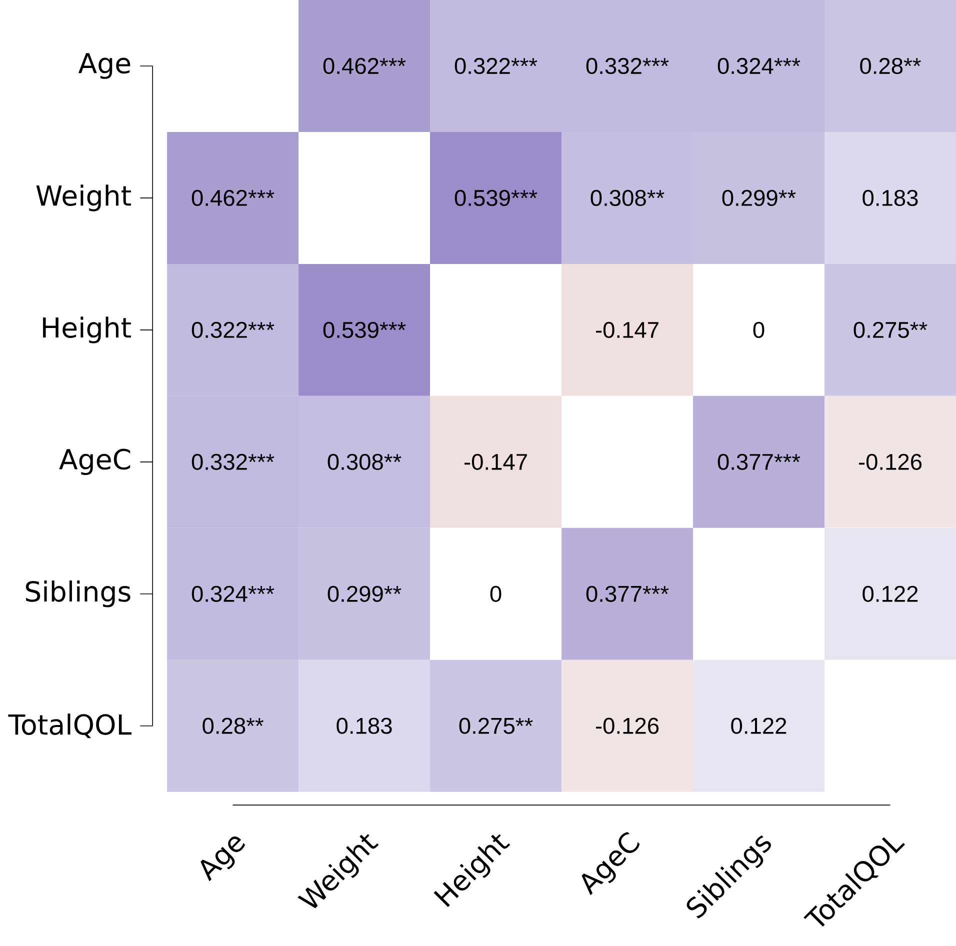  I want to click on y-tick-label: Weight, so click(83, 198).